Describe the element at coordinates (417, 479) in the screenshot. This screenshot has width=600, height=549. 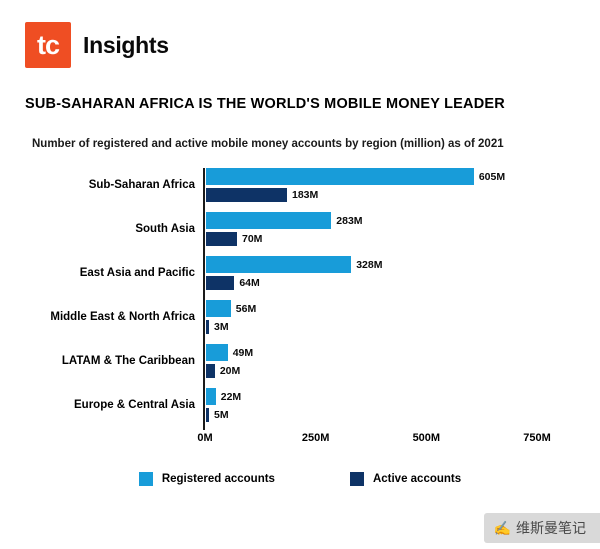
I see `legend-label-active: Active accounts` at that location.